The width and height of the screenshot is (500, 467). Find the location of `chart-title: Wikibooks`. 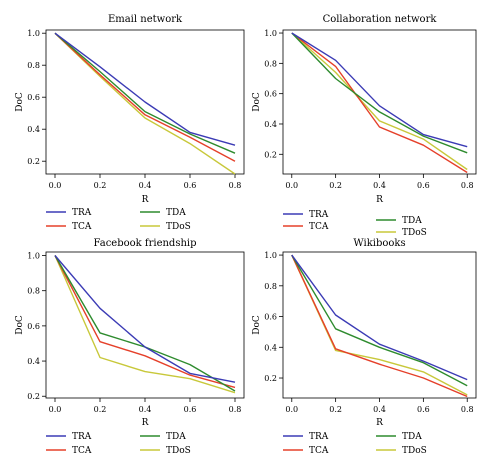

chart-title: Wikibooks is located at coordinates (379, 243).